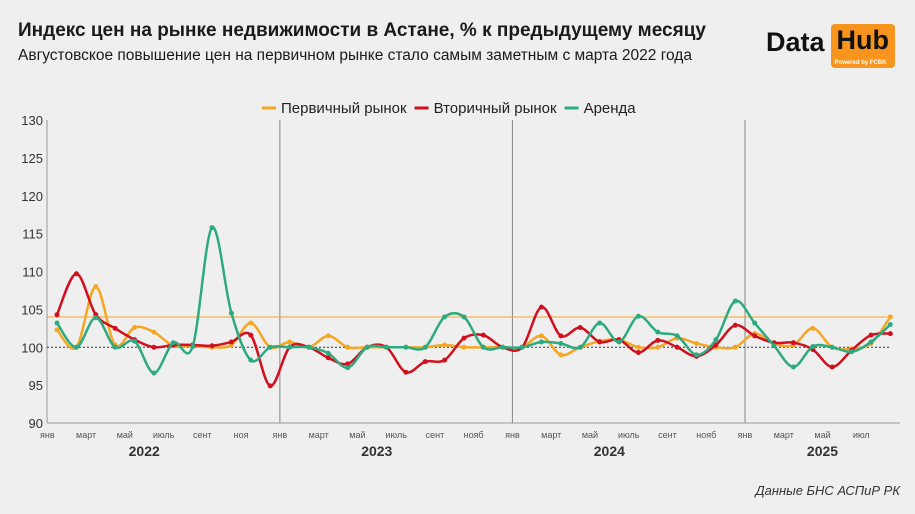 The image size is (915, 514). What do you see at coordinates (376, 451) in the screenshot?
I see `year-label: 2023` at bounding box center [376, 451].